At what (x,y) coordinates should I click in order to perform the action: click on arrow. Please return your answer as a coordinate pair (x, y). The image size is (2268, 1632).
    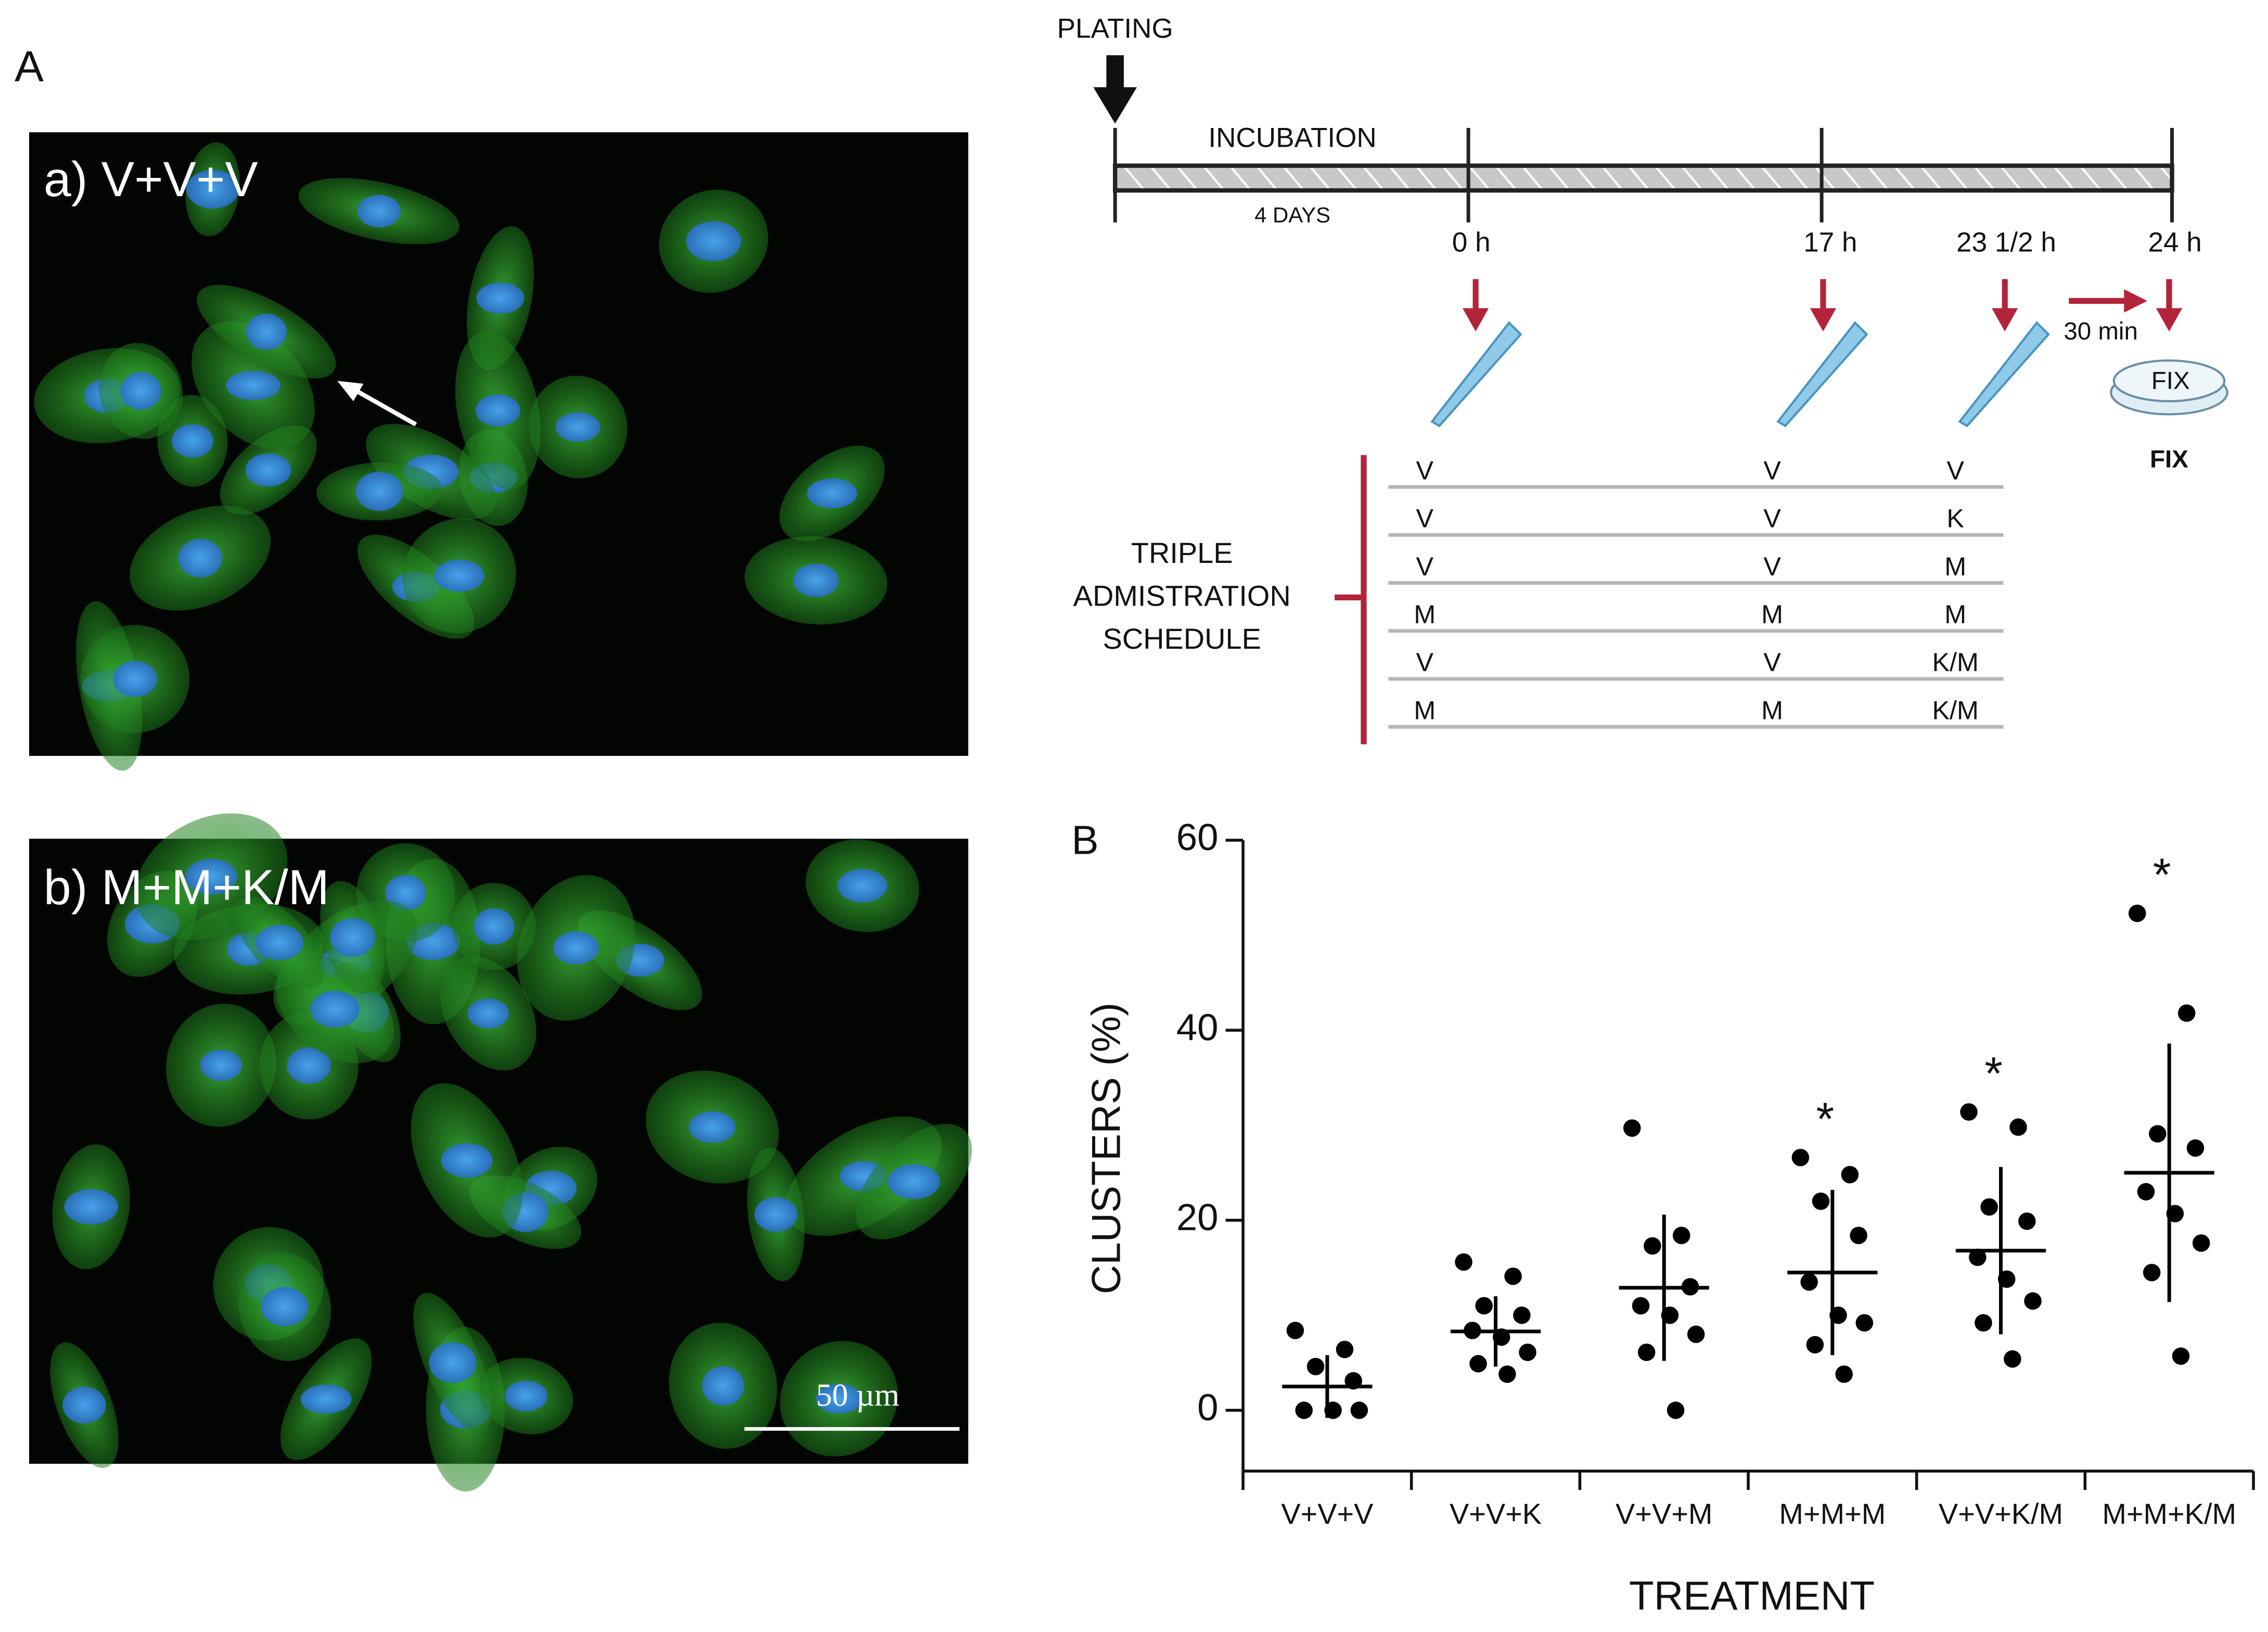
    Looking at the image, I should click on (382, 405).